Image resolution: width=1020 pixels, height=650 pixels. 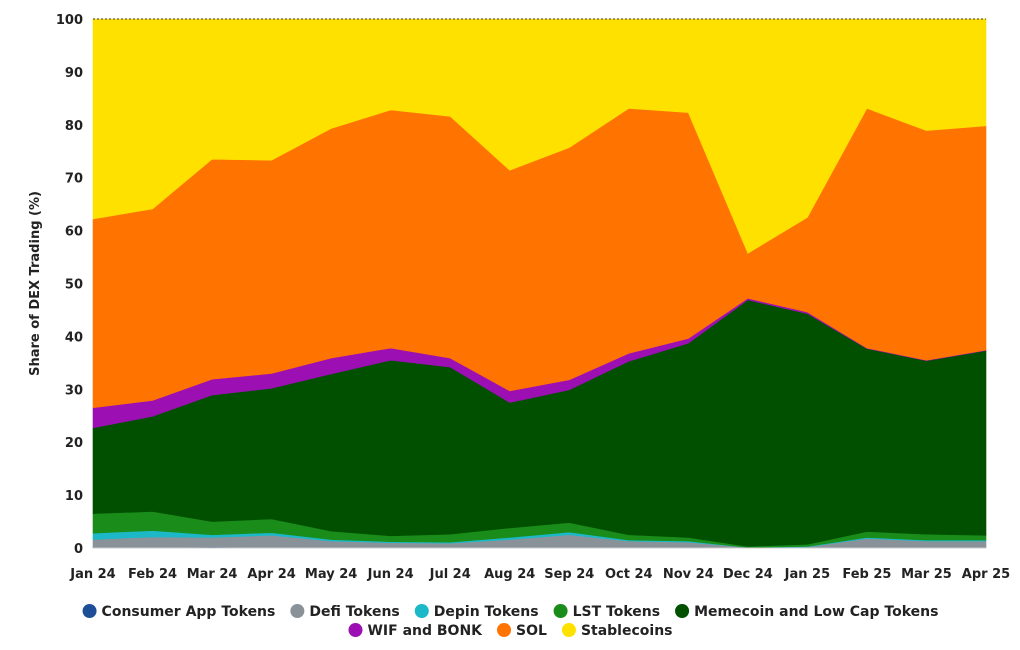 I want to click on x-tick-label: Jun 24, so click(x=390, y=574).